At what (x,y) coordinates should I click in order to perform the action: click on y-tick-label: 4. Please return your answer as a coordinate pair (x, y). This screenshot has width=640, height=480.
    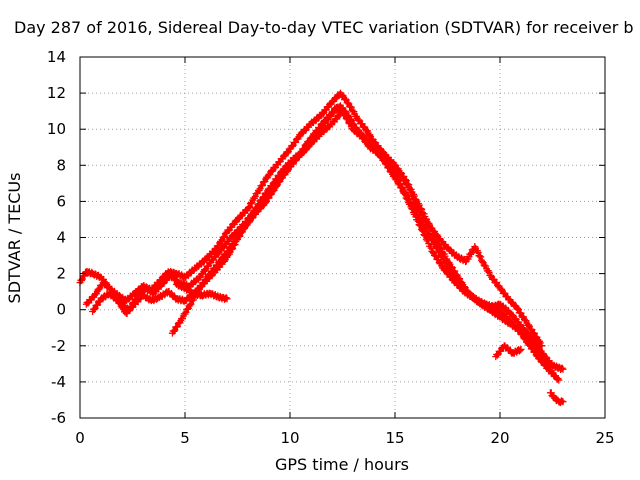
    Looking at the image, I should click on (61, 238).